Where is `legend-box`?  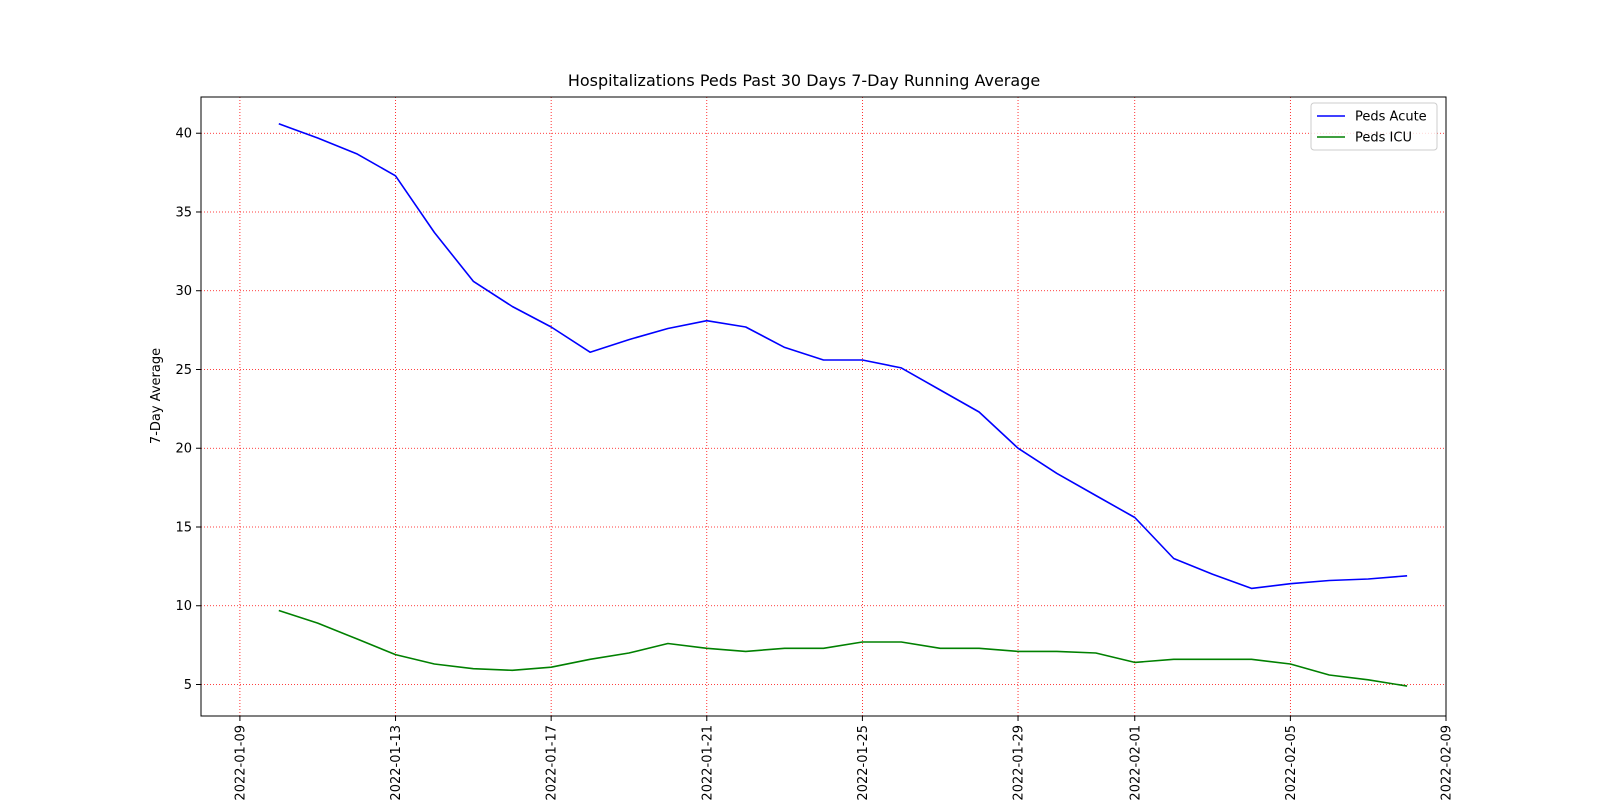
legend-box is located at coordinates (1374, 126).